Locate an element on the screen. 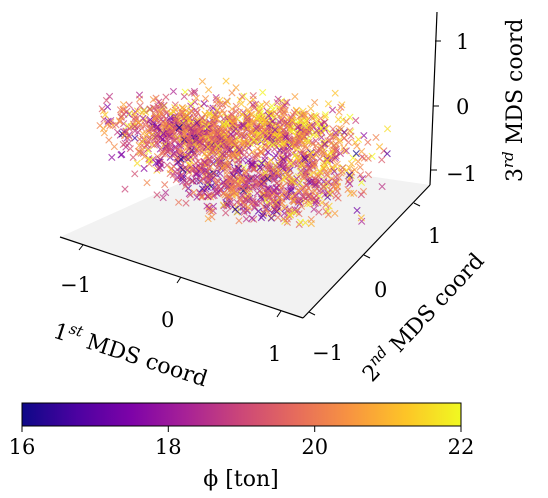 This screenshot has height=498, width=548. y-axis-ticks is located at coordinates (364, 259).